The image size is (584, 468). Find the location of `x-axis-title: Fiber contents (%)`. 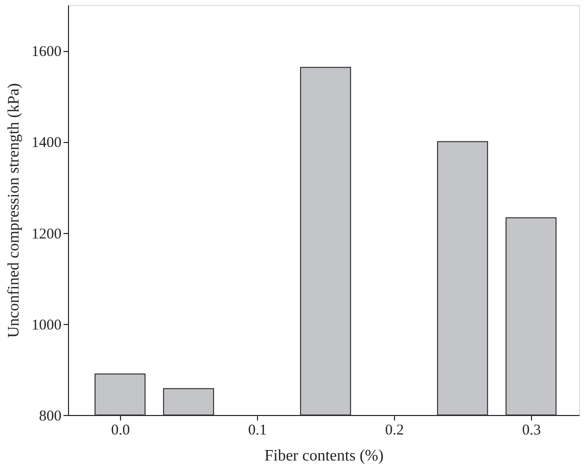

x-axis-title: Fiber contents (%) is located at coordinates (324, 456).